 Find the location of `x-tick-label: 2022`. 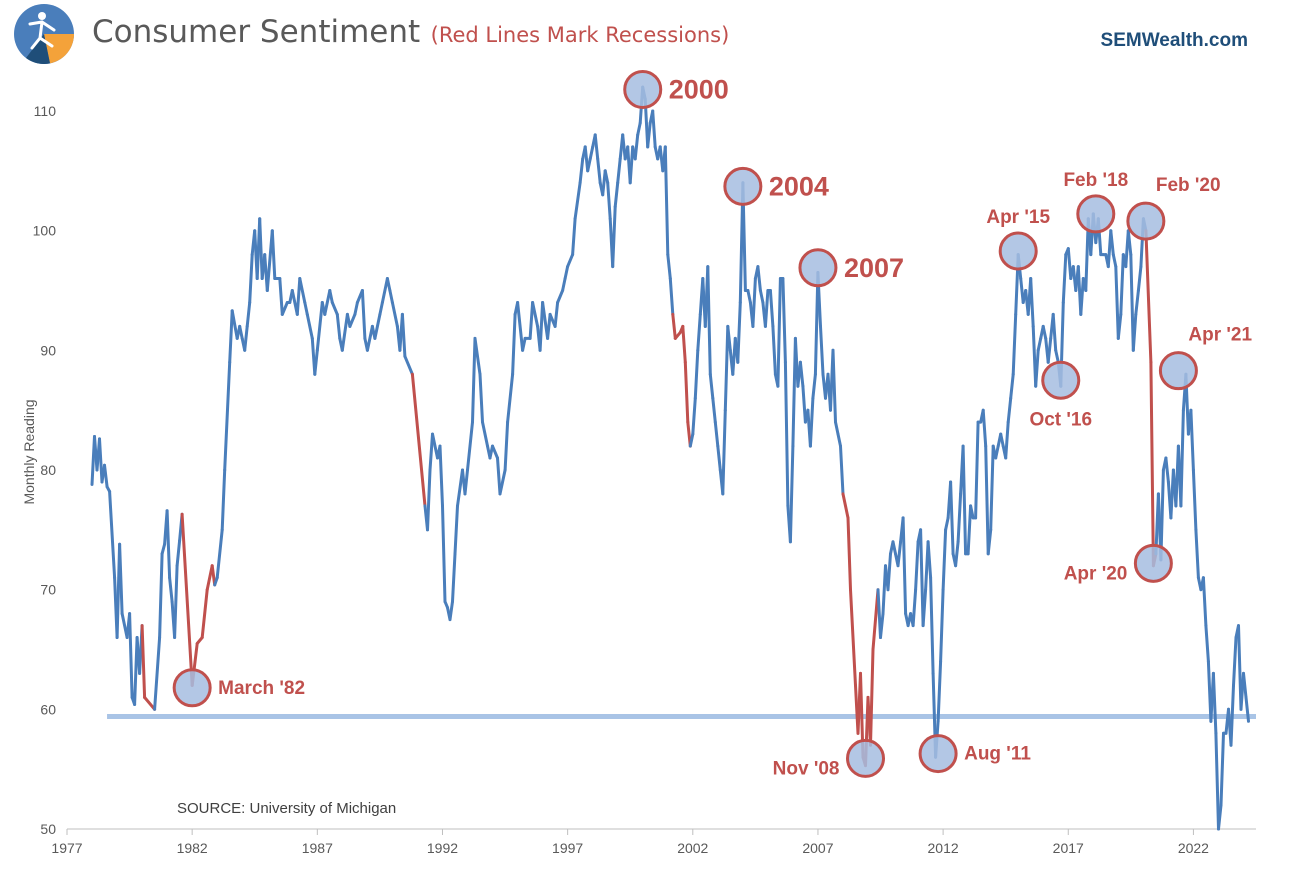

x-tick-label: 2022 is located at coordinates (1193, 848).